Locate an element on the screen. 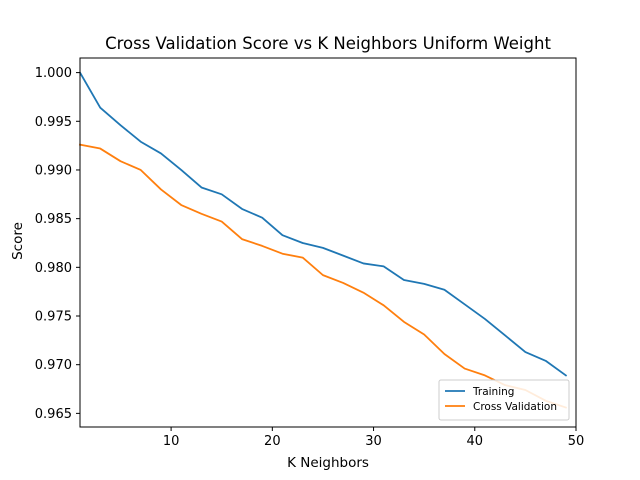  y-tick-label: 0.970 is located at coordinates (53, 365).